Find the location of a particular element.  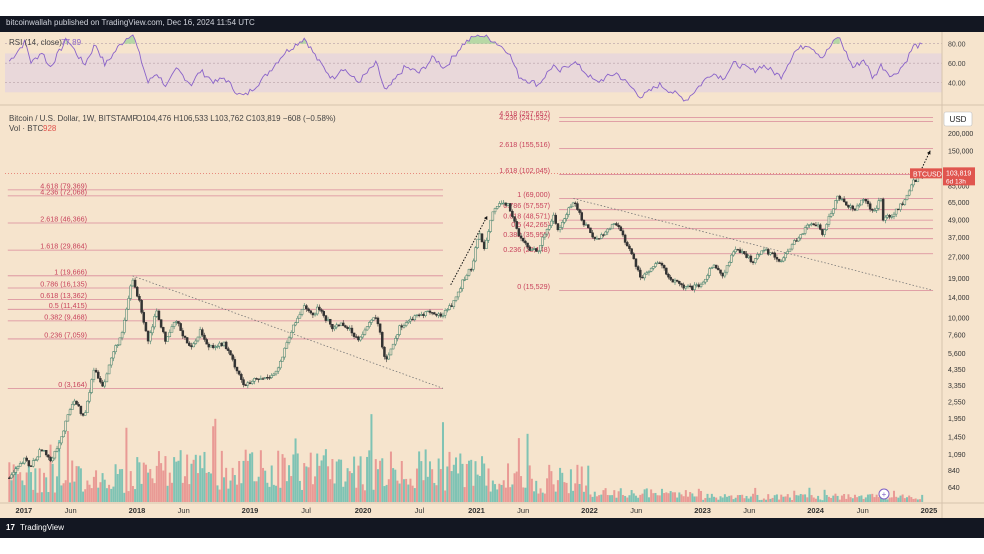

fib-level-label: 1 (19,666) is located at coordinates (70, 271).